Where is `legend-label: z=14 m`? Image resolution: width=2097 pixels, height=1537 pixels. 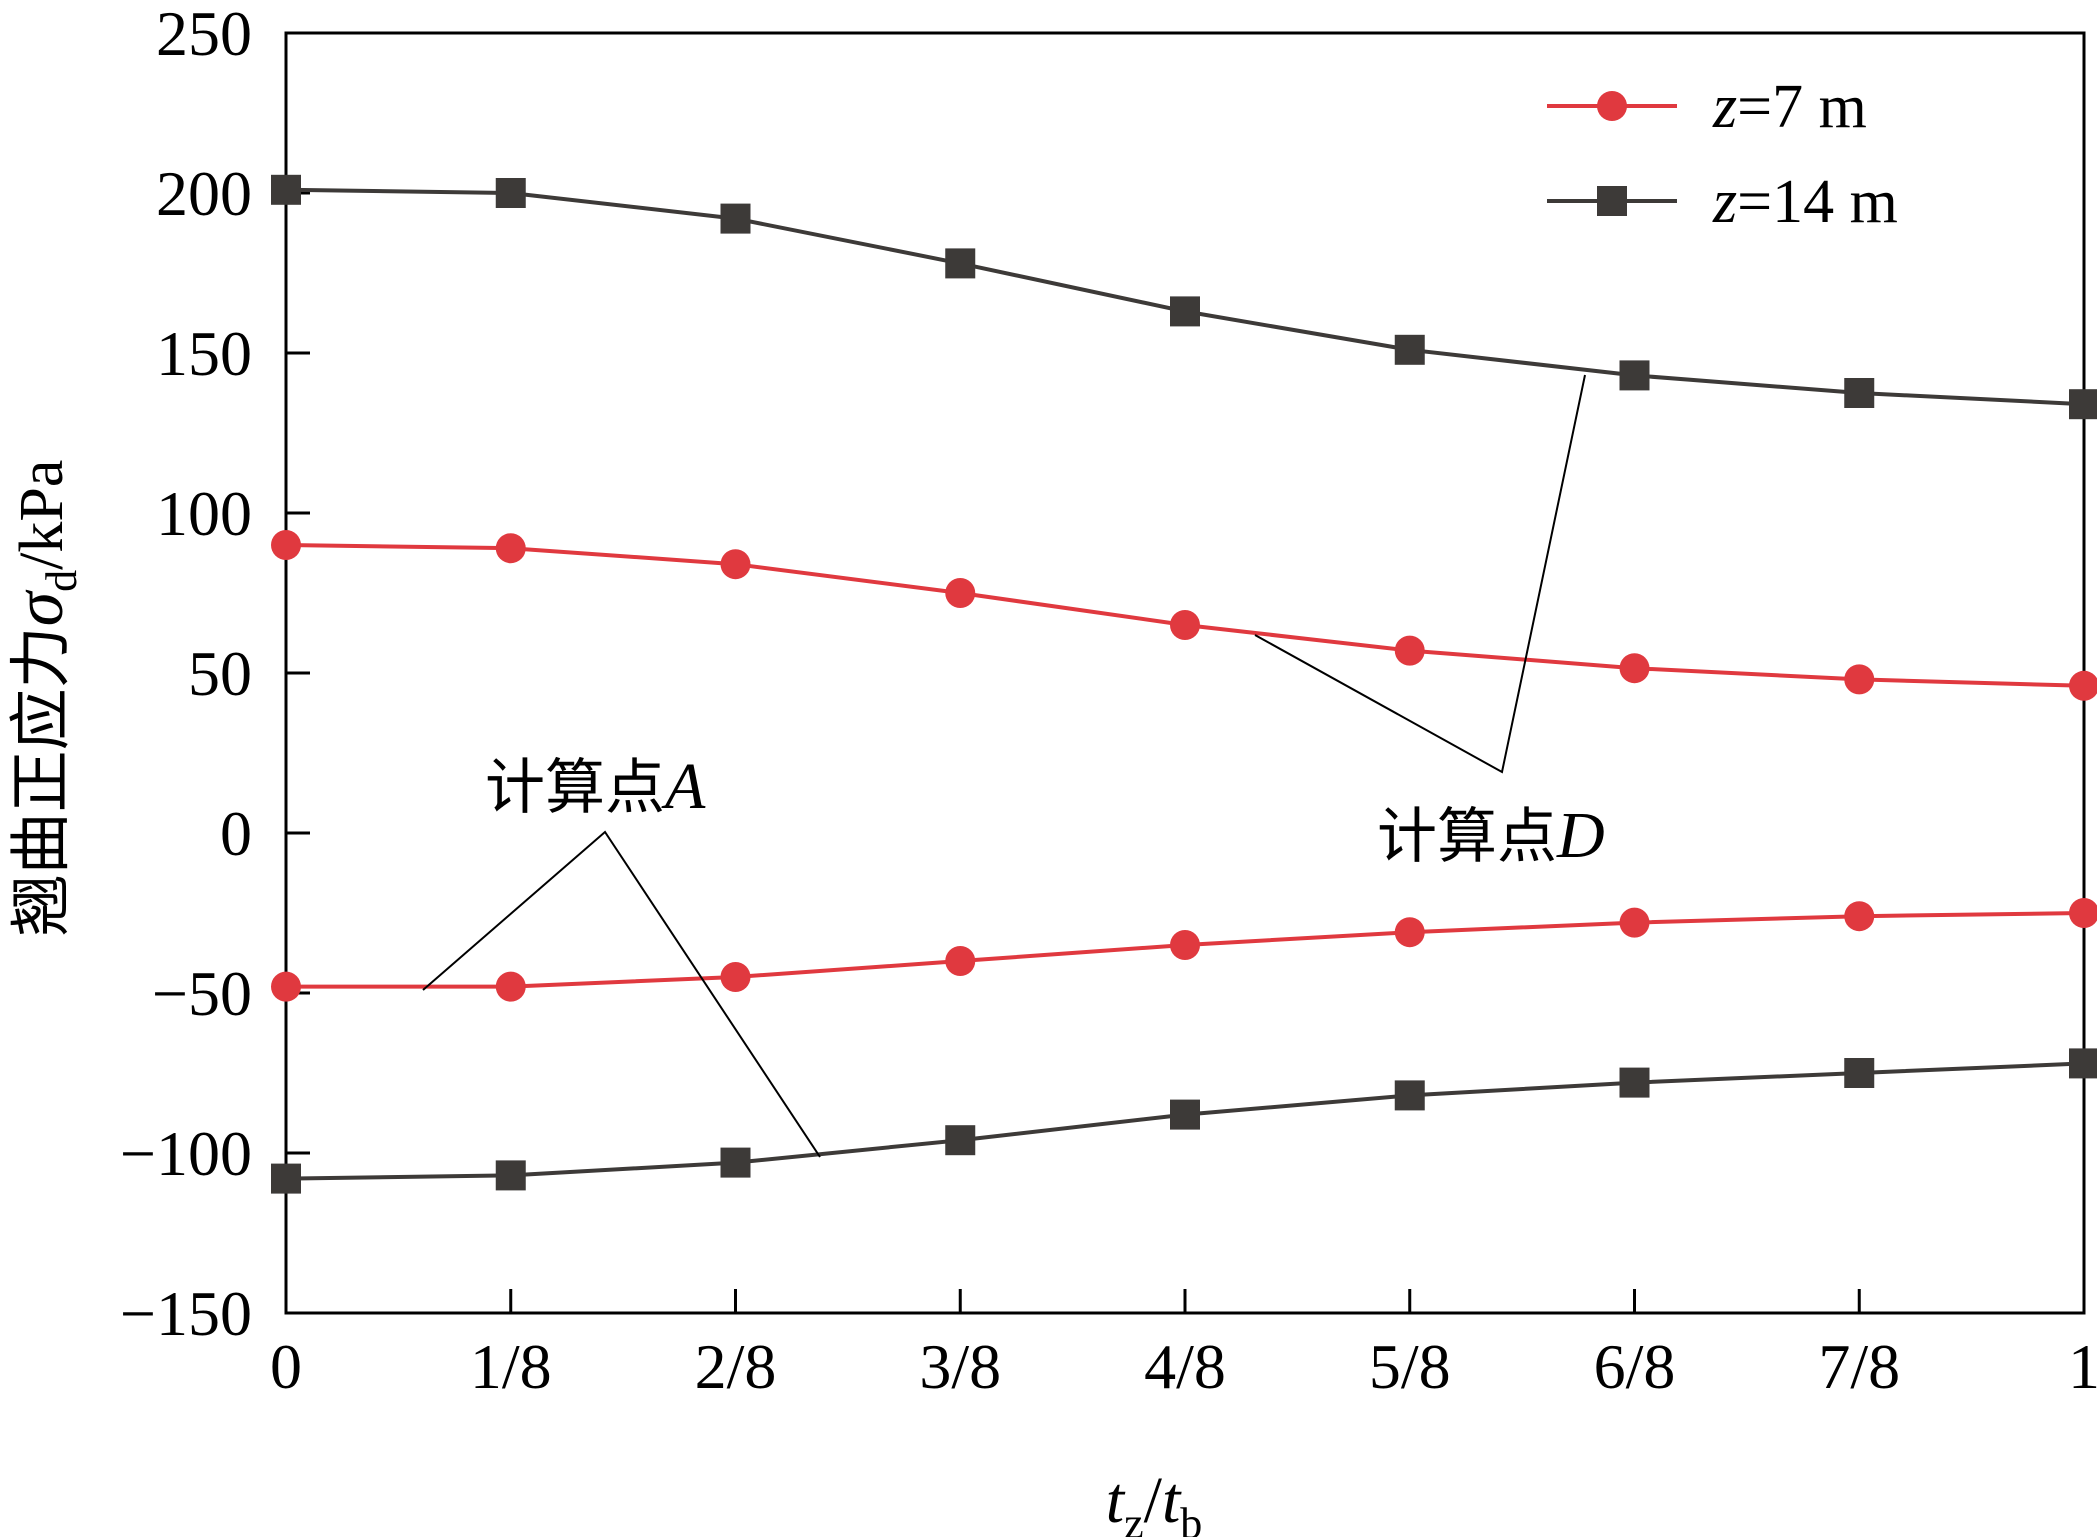 legend-label: z=14 m is located at coordinates (1805, 202).